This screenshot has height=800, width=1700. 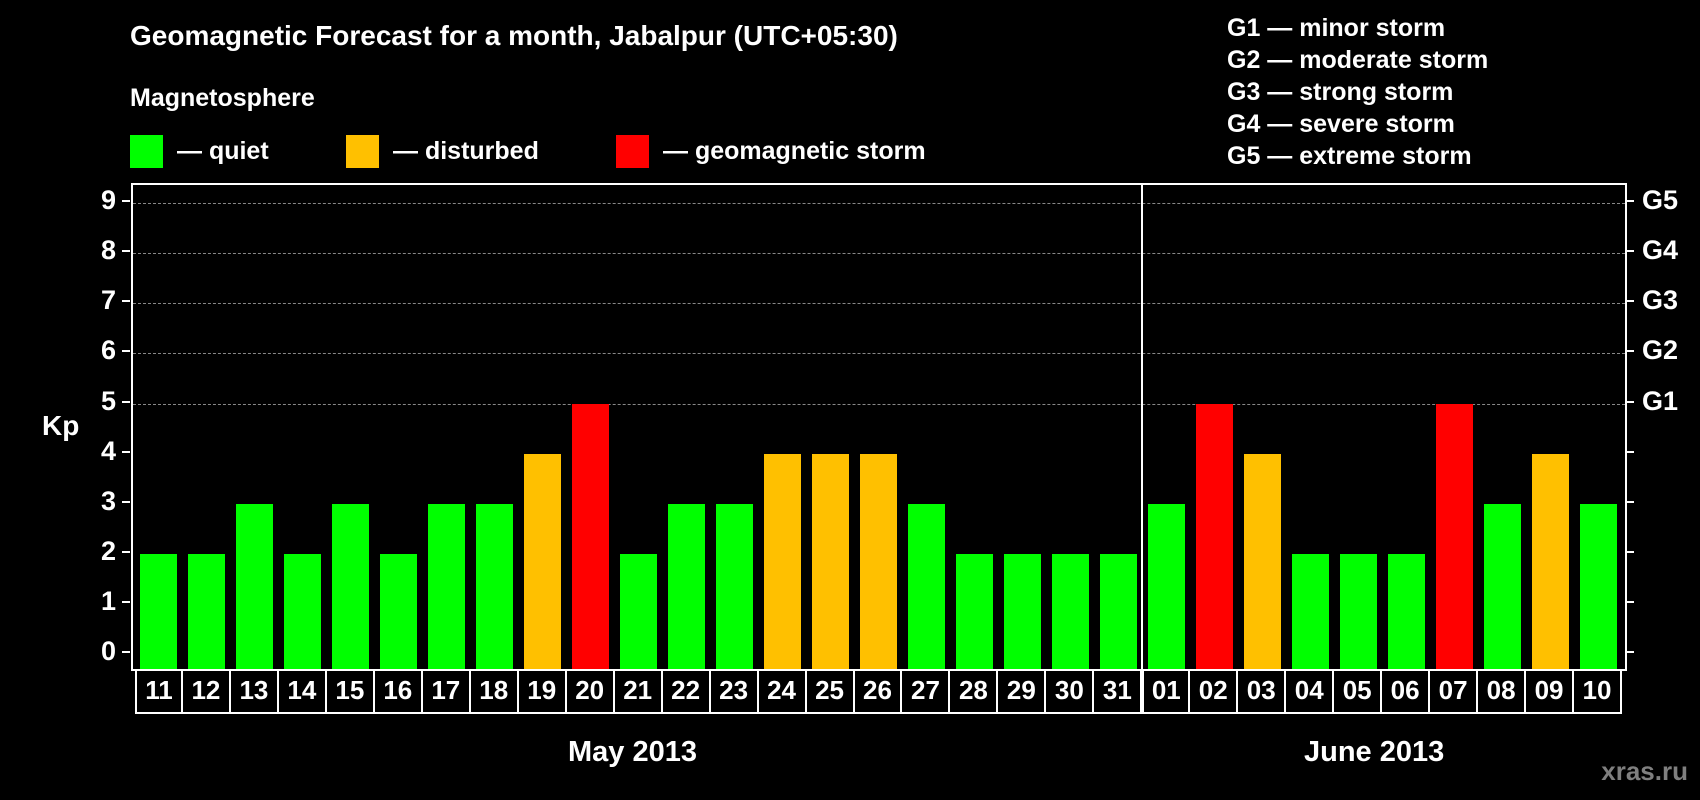 What do you see at coordinates (1660, 350) in the screenshot?
I see `storm-level-label-g2: G2` at bounding box center [1660, 350].